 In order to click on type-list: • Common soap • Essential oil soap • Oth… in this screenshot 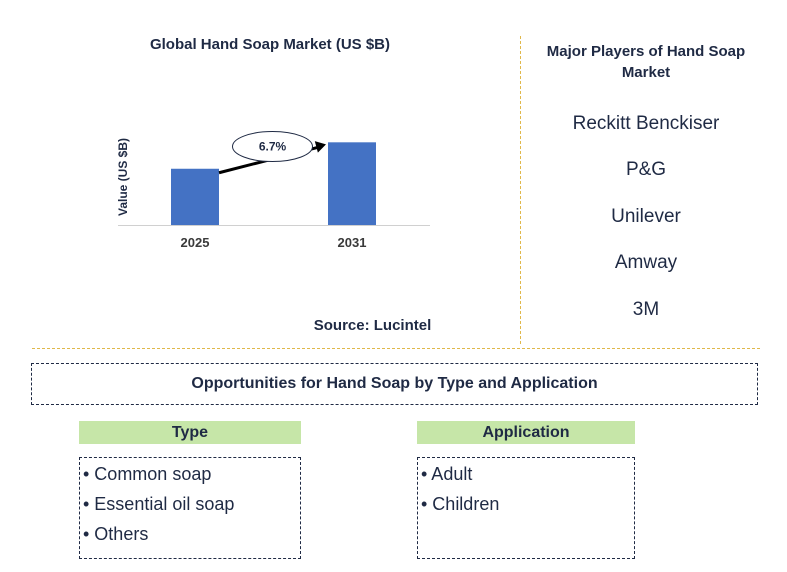, I will do `click(190, 508)`.